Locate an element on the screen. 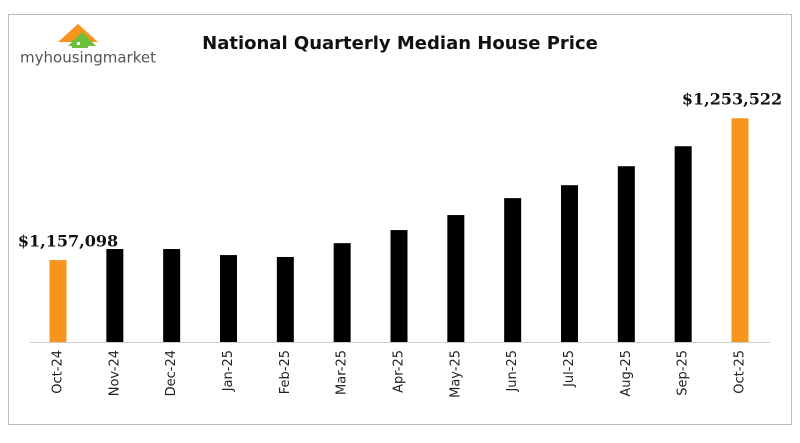 Image resolution: width=800 pixels, height=443 pixels. x-tick-label: Dec-24 is located at coordinates (171, 373).